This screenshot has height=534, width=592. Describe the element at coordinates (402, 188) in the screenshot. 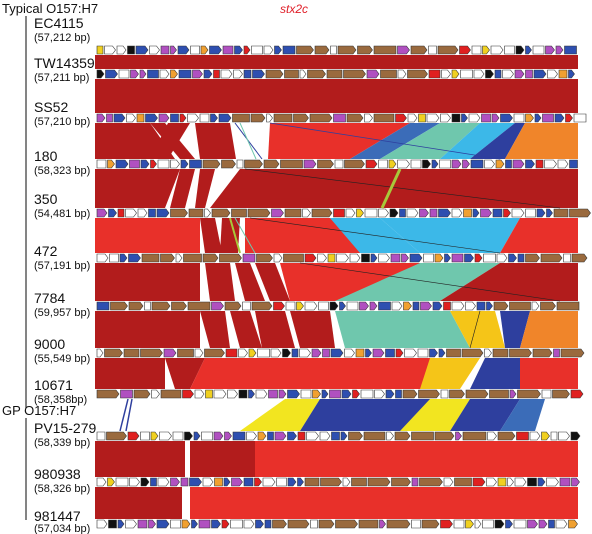

I see `inversion-line` at that location.